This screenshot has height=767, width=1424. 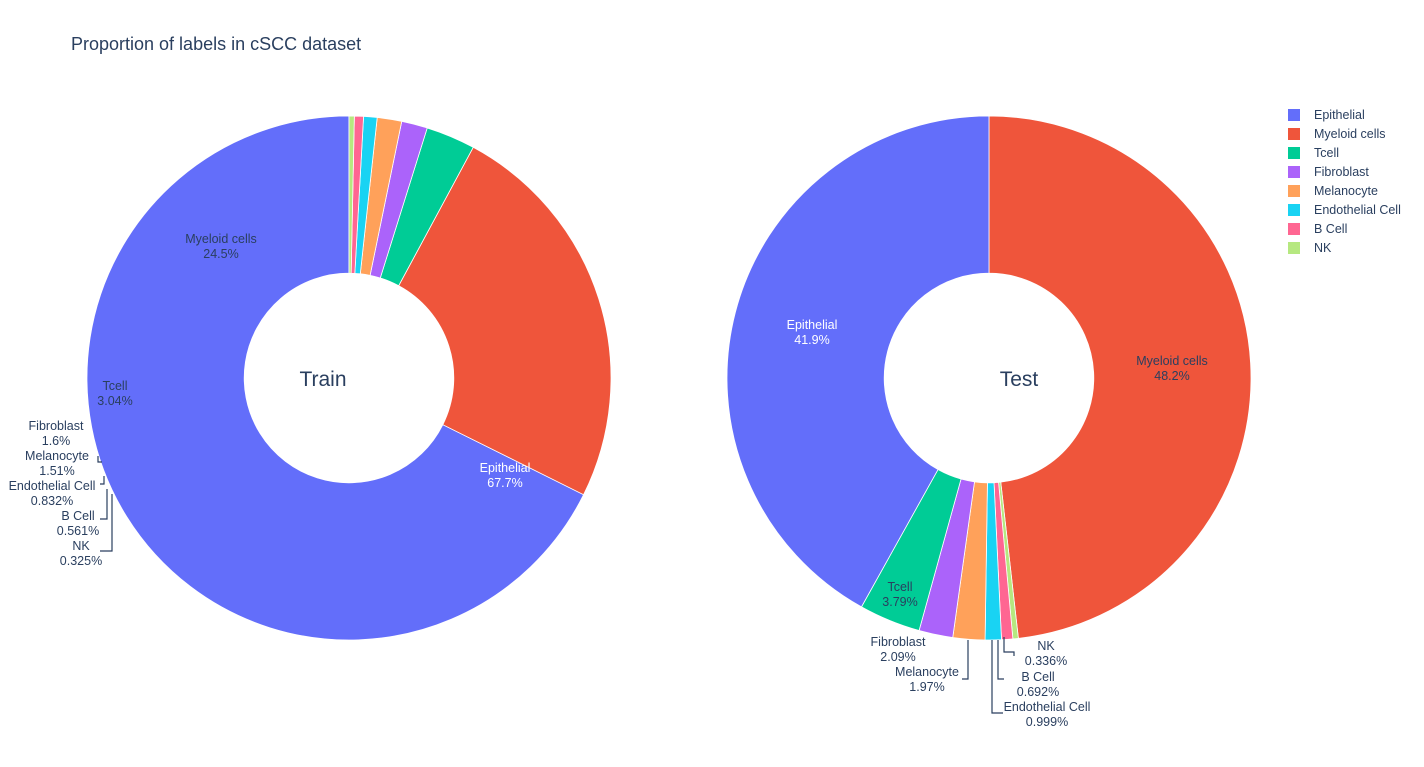 I want to click on legend-item-fibroblast: Fibroblast, so click(x=1328, y=172).